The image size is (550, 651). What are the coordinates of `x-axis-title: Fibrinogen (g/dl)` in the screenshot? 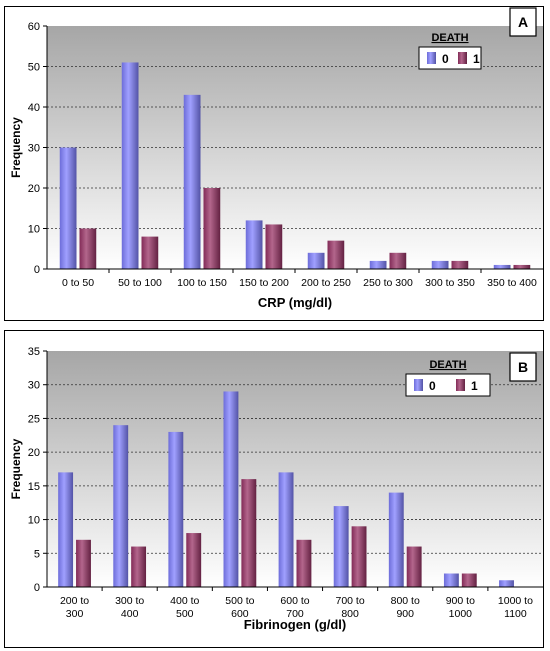 It's located at (295, 624).